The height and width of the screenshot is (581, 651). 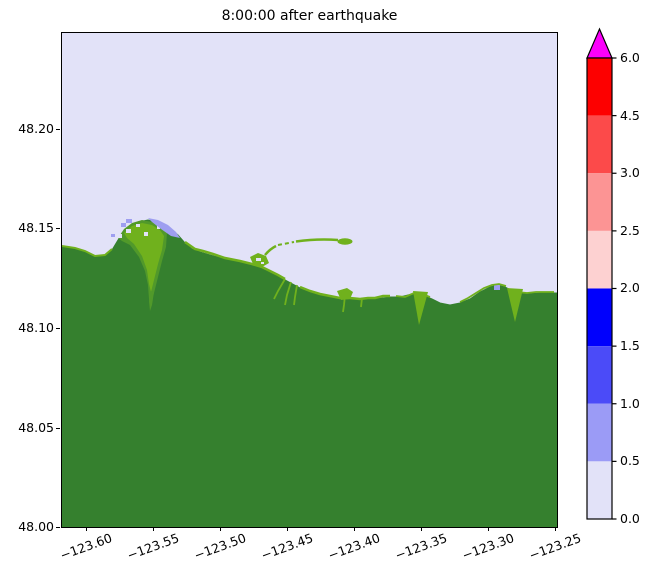 What do you see at coordinates (144, 257) in the screenshot?
I see `hill-lowland-bright` at bounding box center [144, 257].